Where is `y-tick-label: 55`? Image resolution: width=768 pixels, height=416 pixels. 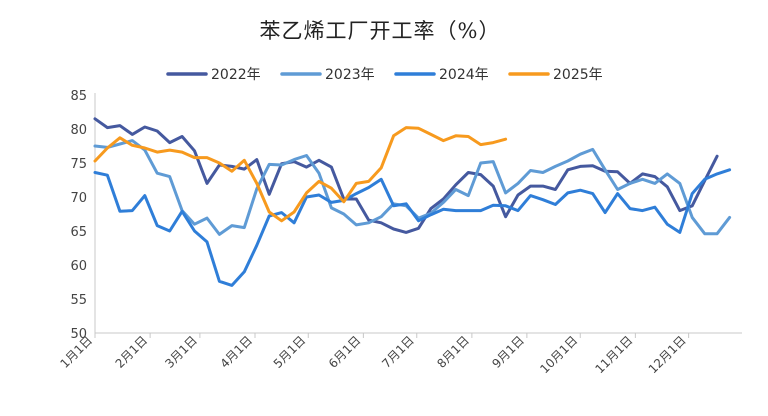 y-tick-label: 55 is located at coordinates (78, 300).